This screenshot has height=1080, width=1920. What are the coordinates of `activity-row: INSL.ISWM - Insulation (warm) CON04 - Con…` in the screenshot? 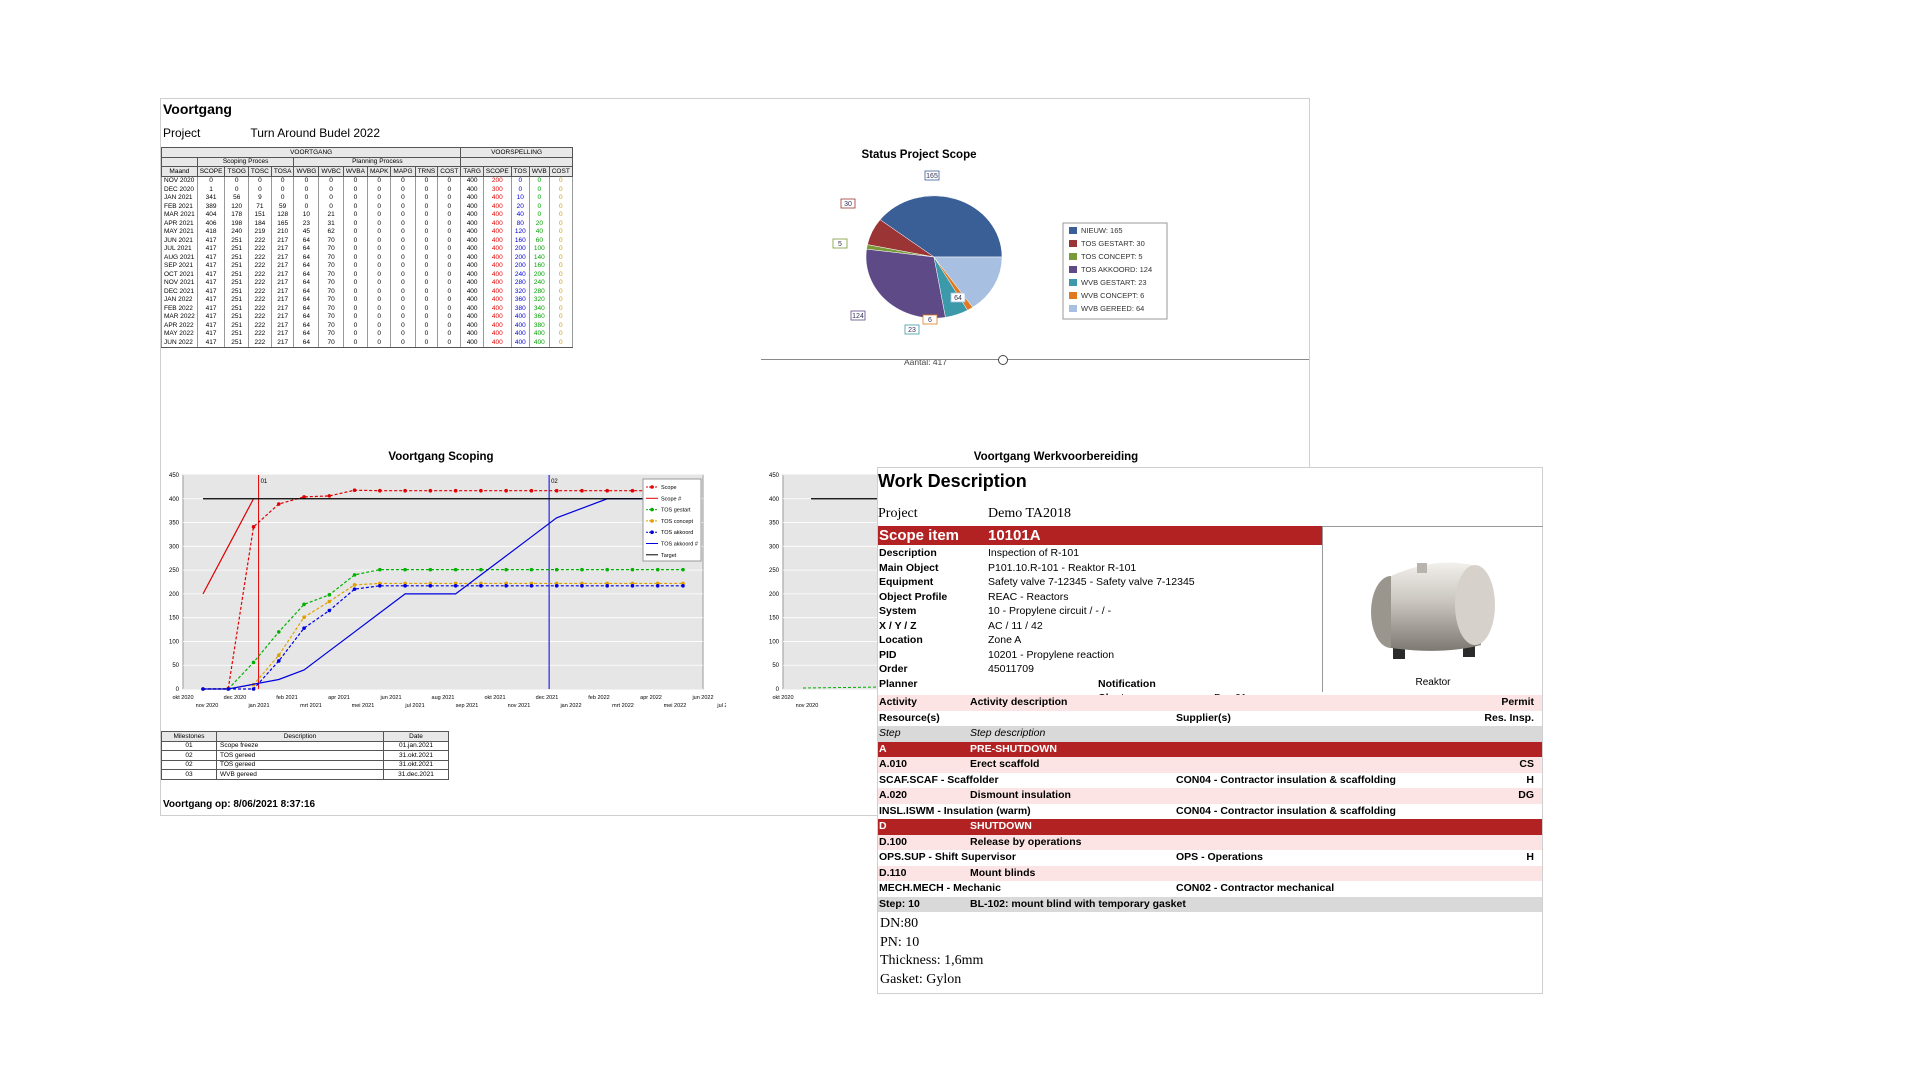 It's located at (1210, 812).